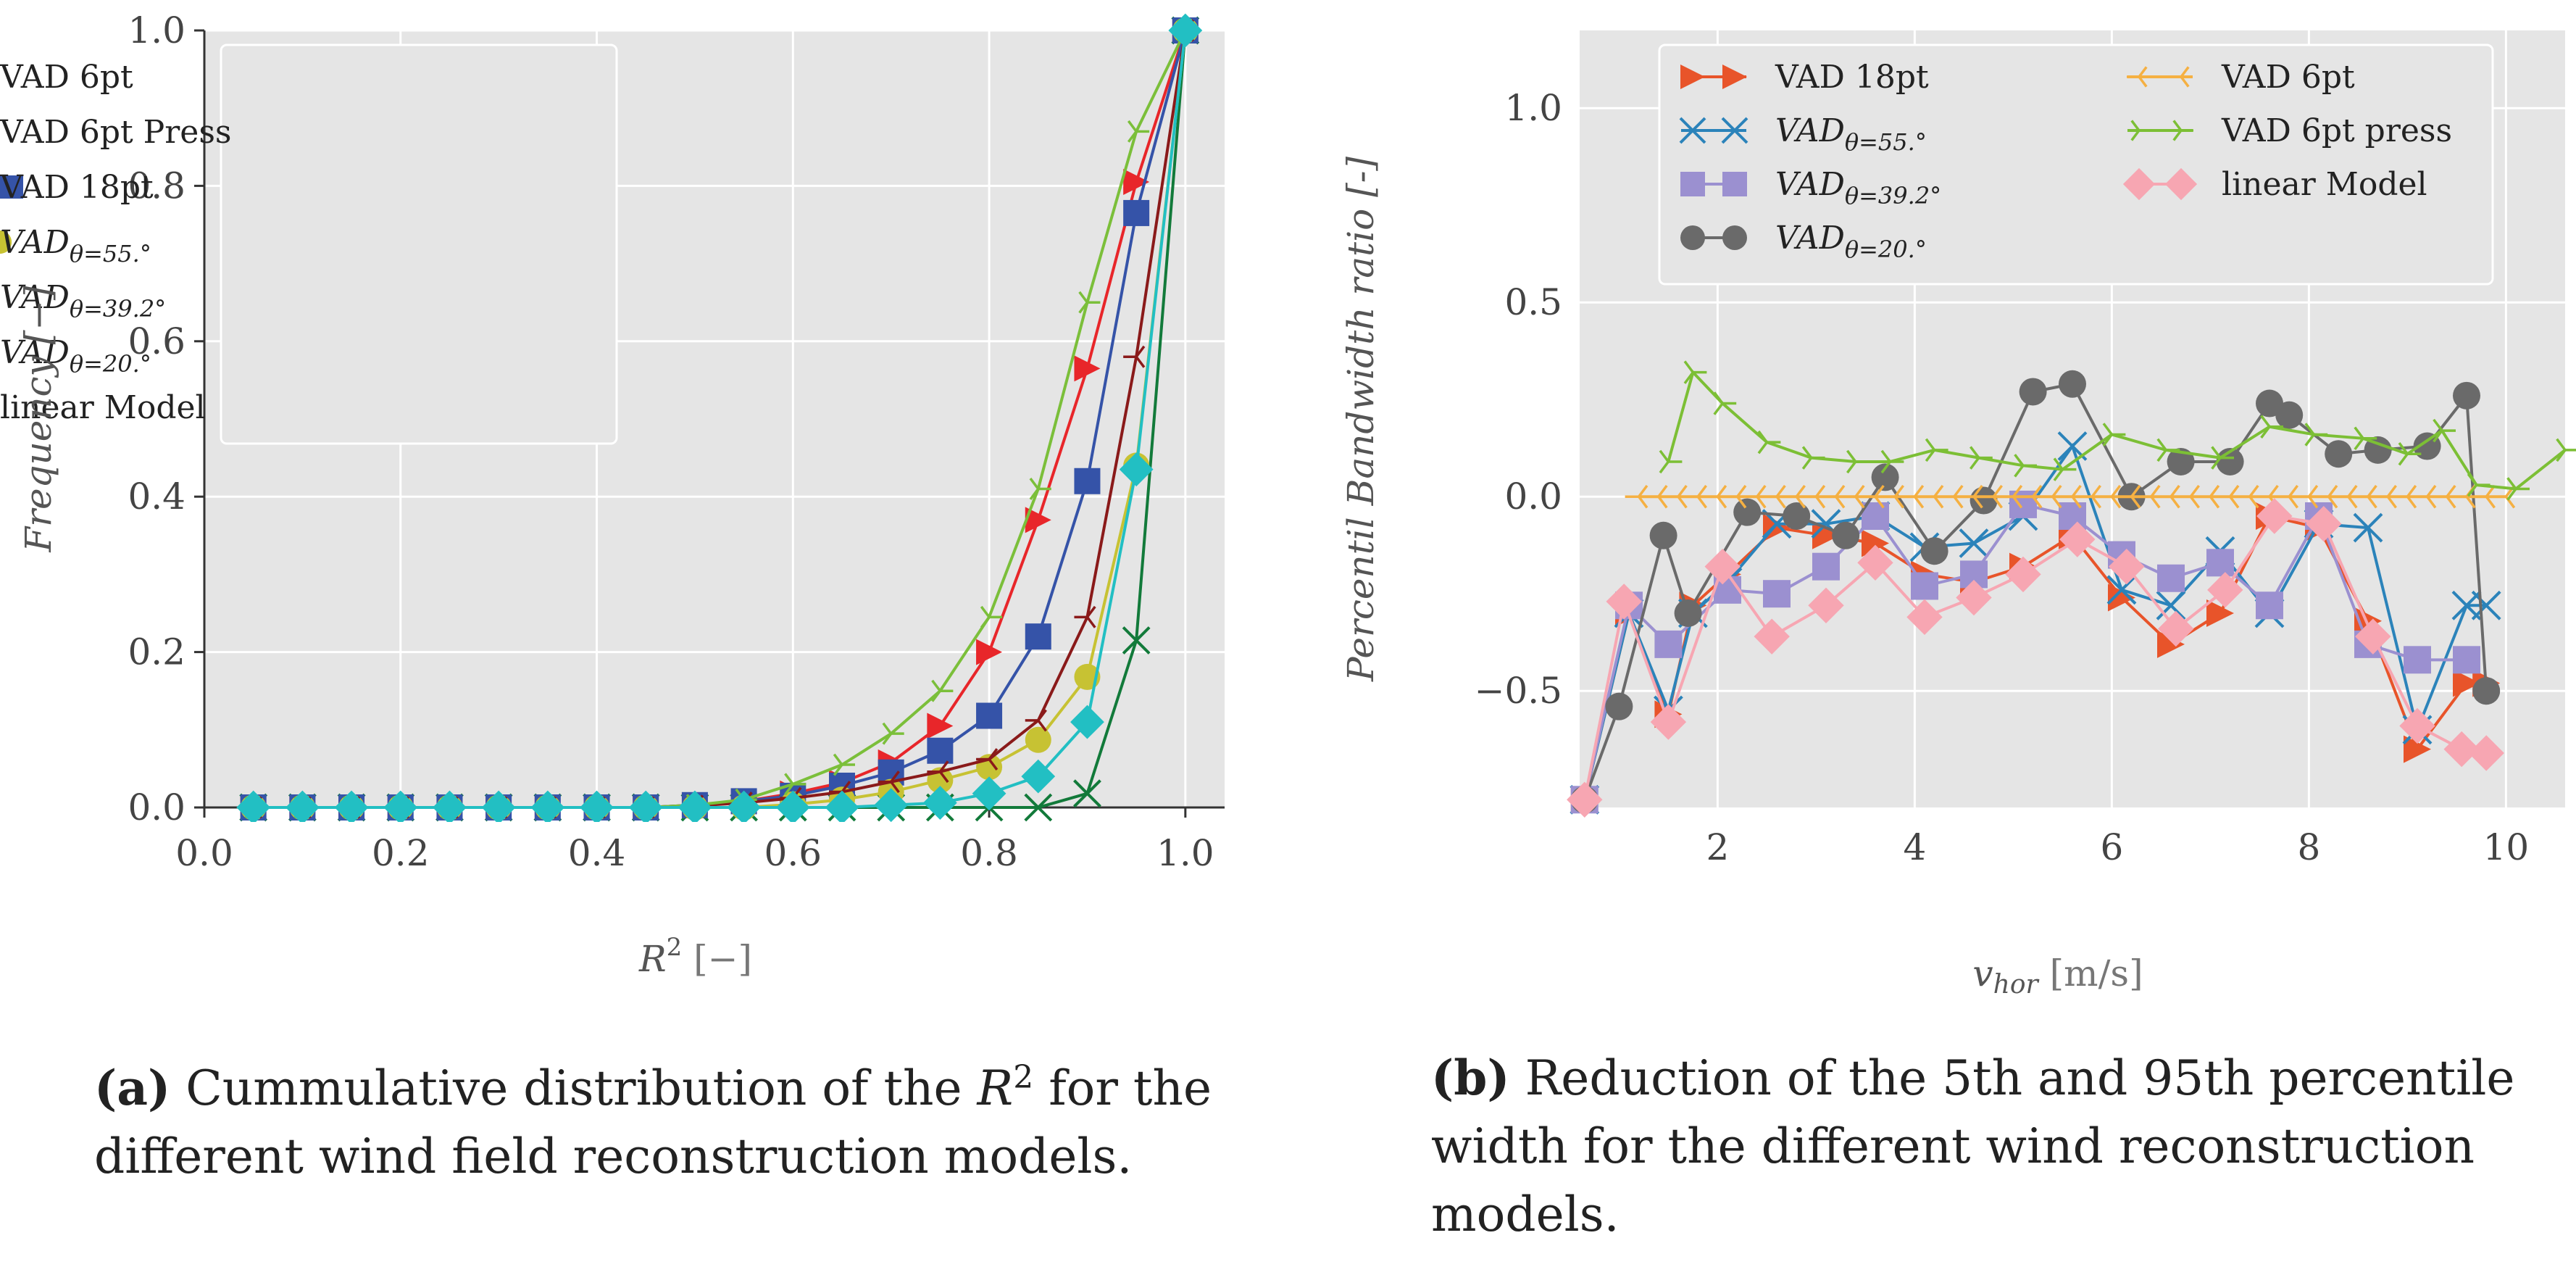  Describe the element at coordinates (2506, 847) in the screenshot. I see `b-xtick-label: 10` at that location.